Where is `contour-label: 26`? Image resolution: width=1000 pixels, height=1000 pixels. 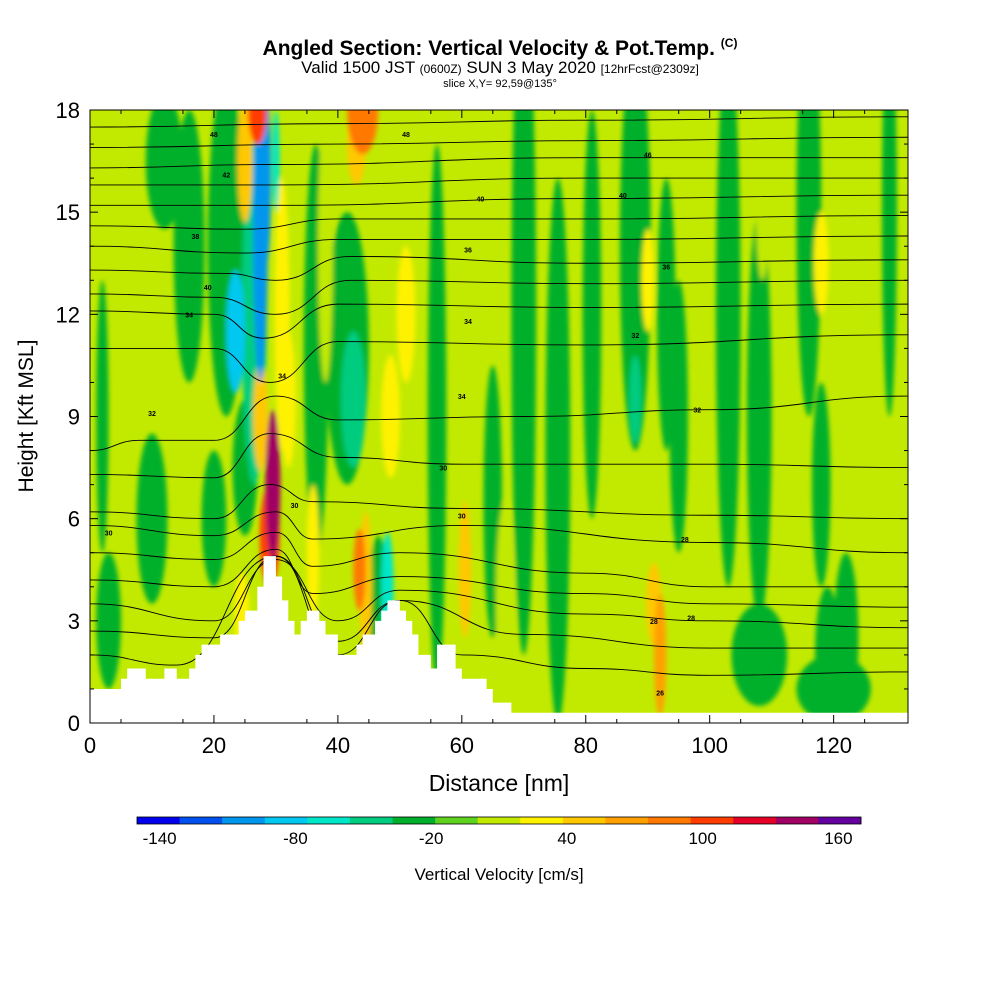
contour-label: 26 is located at coordinates (660, 693).